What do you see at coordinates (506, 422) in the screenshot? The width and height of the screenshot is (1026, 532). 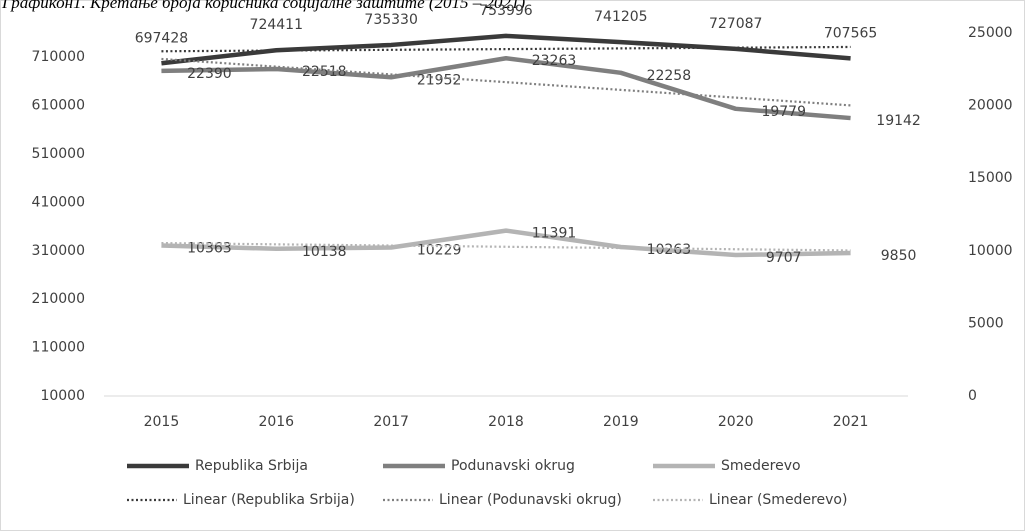 I see `x-tick-label: 2018` at bounding box center [506, 422].